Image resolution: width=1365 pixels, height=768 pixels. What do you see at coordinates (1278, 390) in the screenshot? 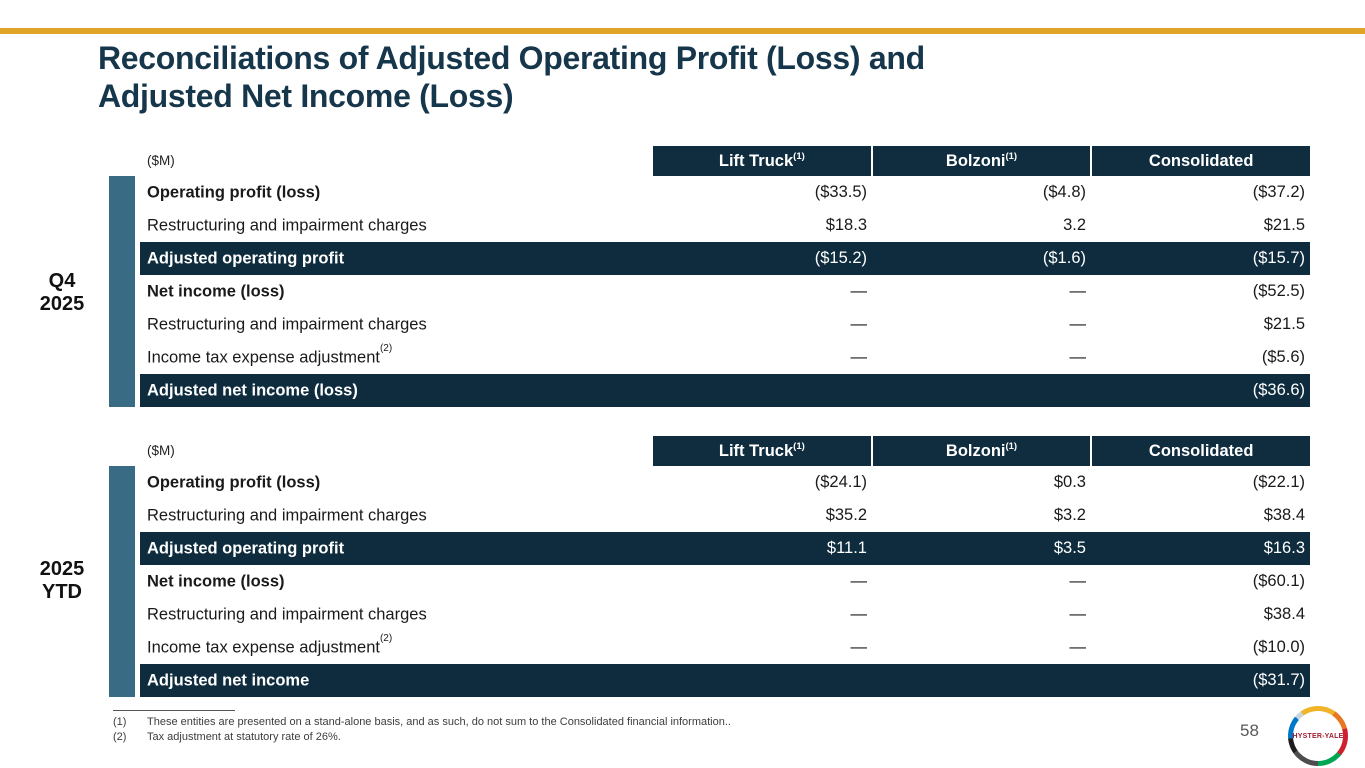
I see `cell-consolidated: ($36.6)` at bounding box center [1278, 390].